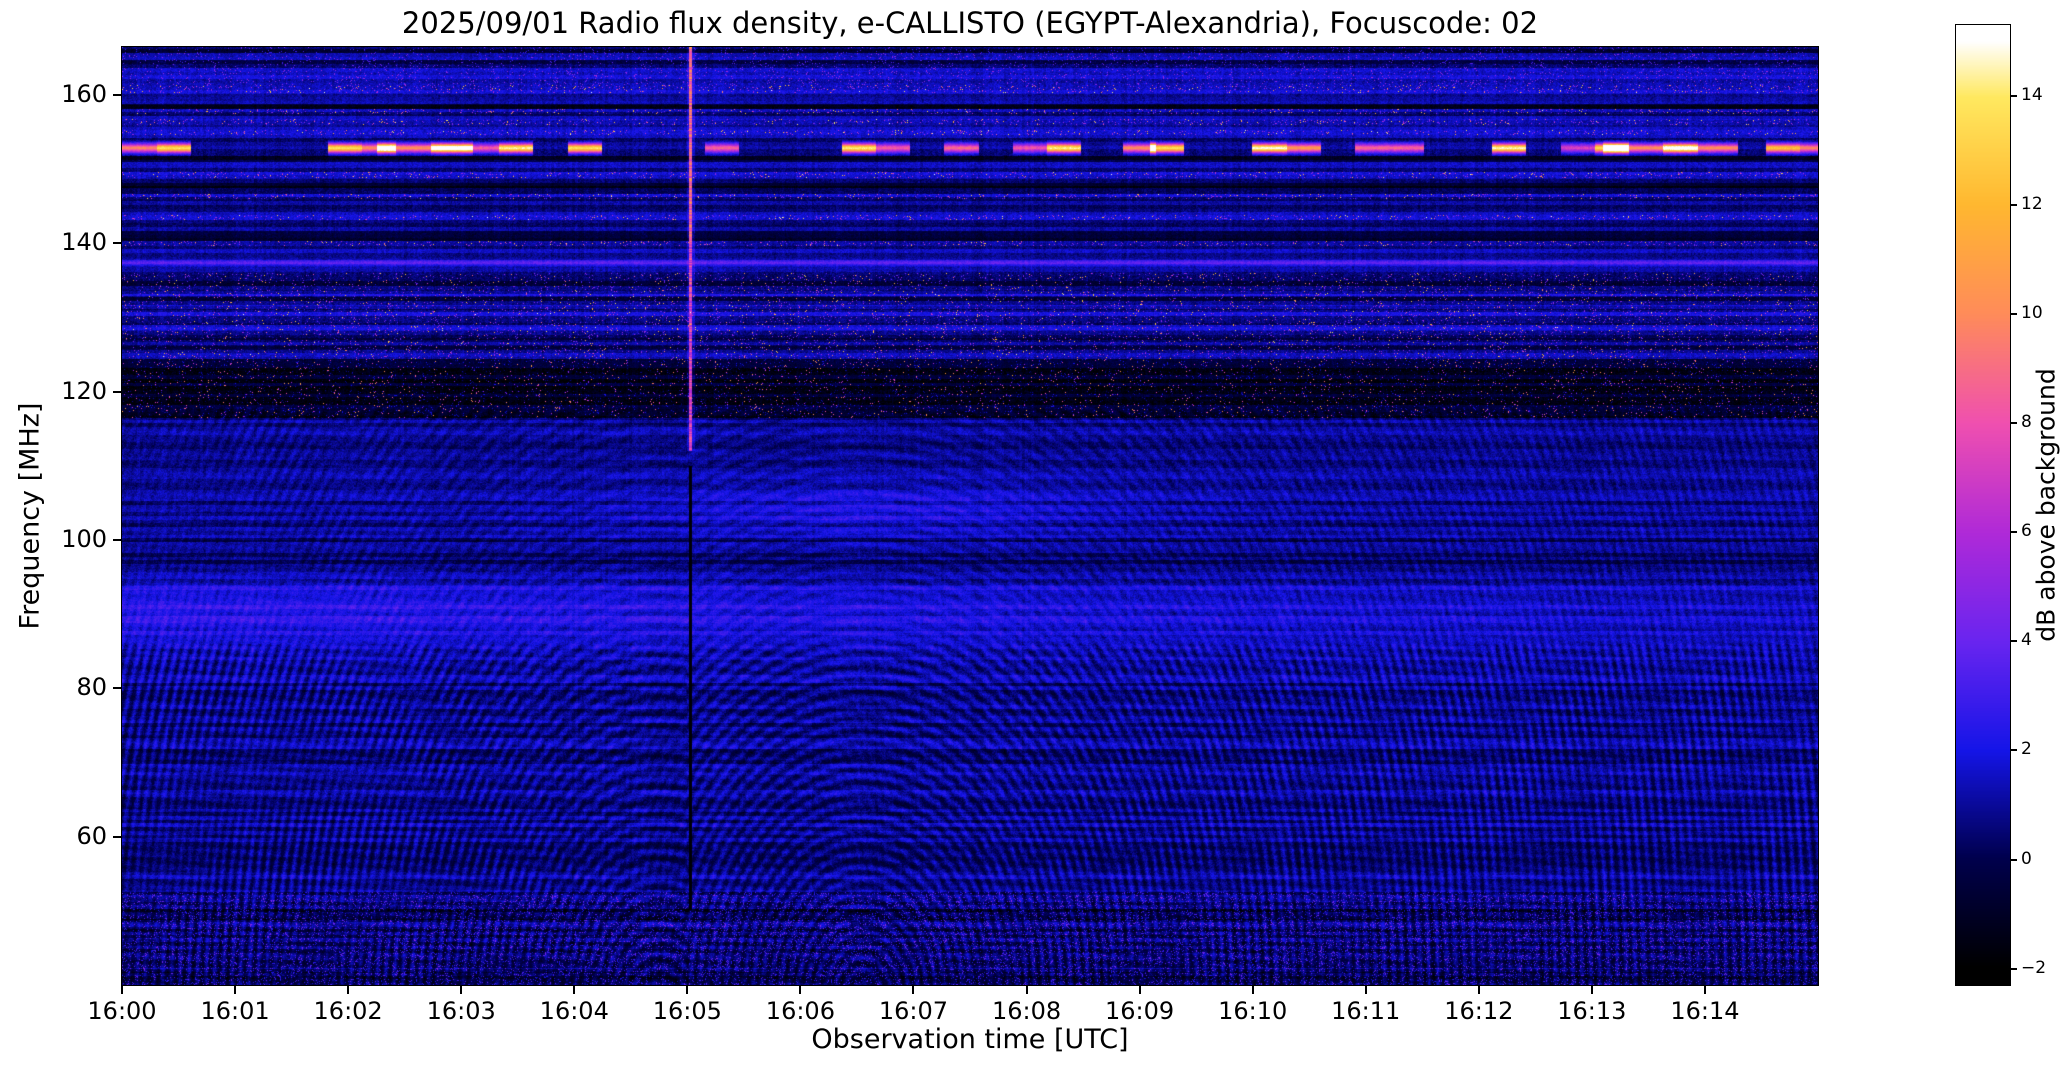  What do you see at coordinates (84, 539) in the screenshot?
I see `y-tick-label: 100` at bounding box center [84, 539].